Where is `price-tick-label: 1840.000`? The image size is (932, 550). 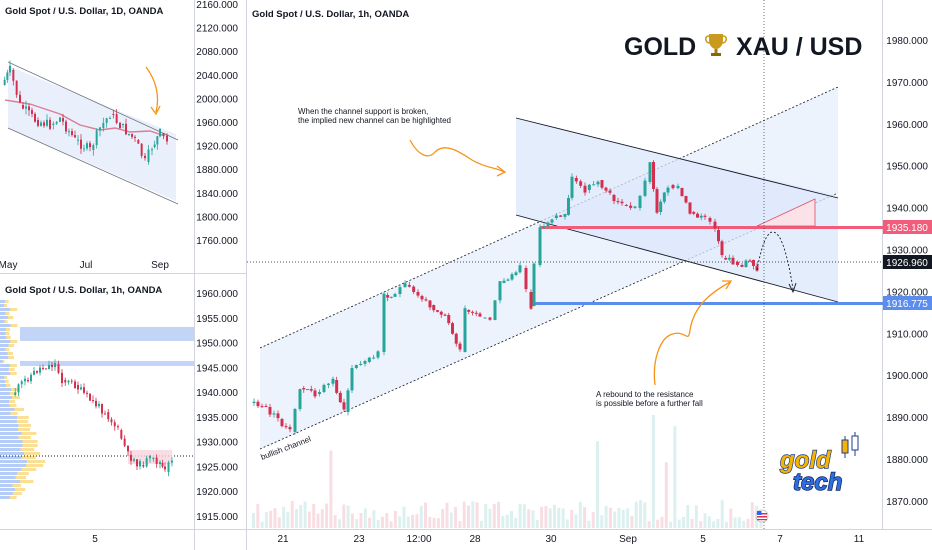
price-tick-label: 1840.000 is located at coordinates (217, 194).